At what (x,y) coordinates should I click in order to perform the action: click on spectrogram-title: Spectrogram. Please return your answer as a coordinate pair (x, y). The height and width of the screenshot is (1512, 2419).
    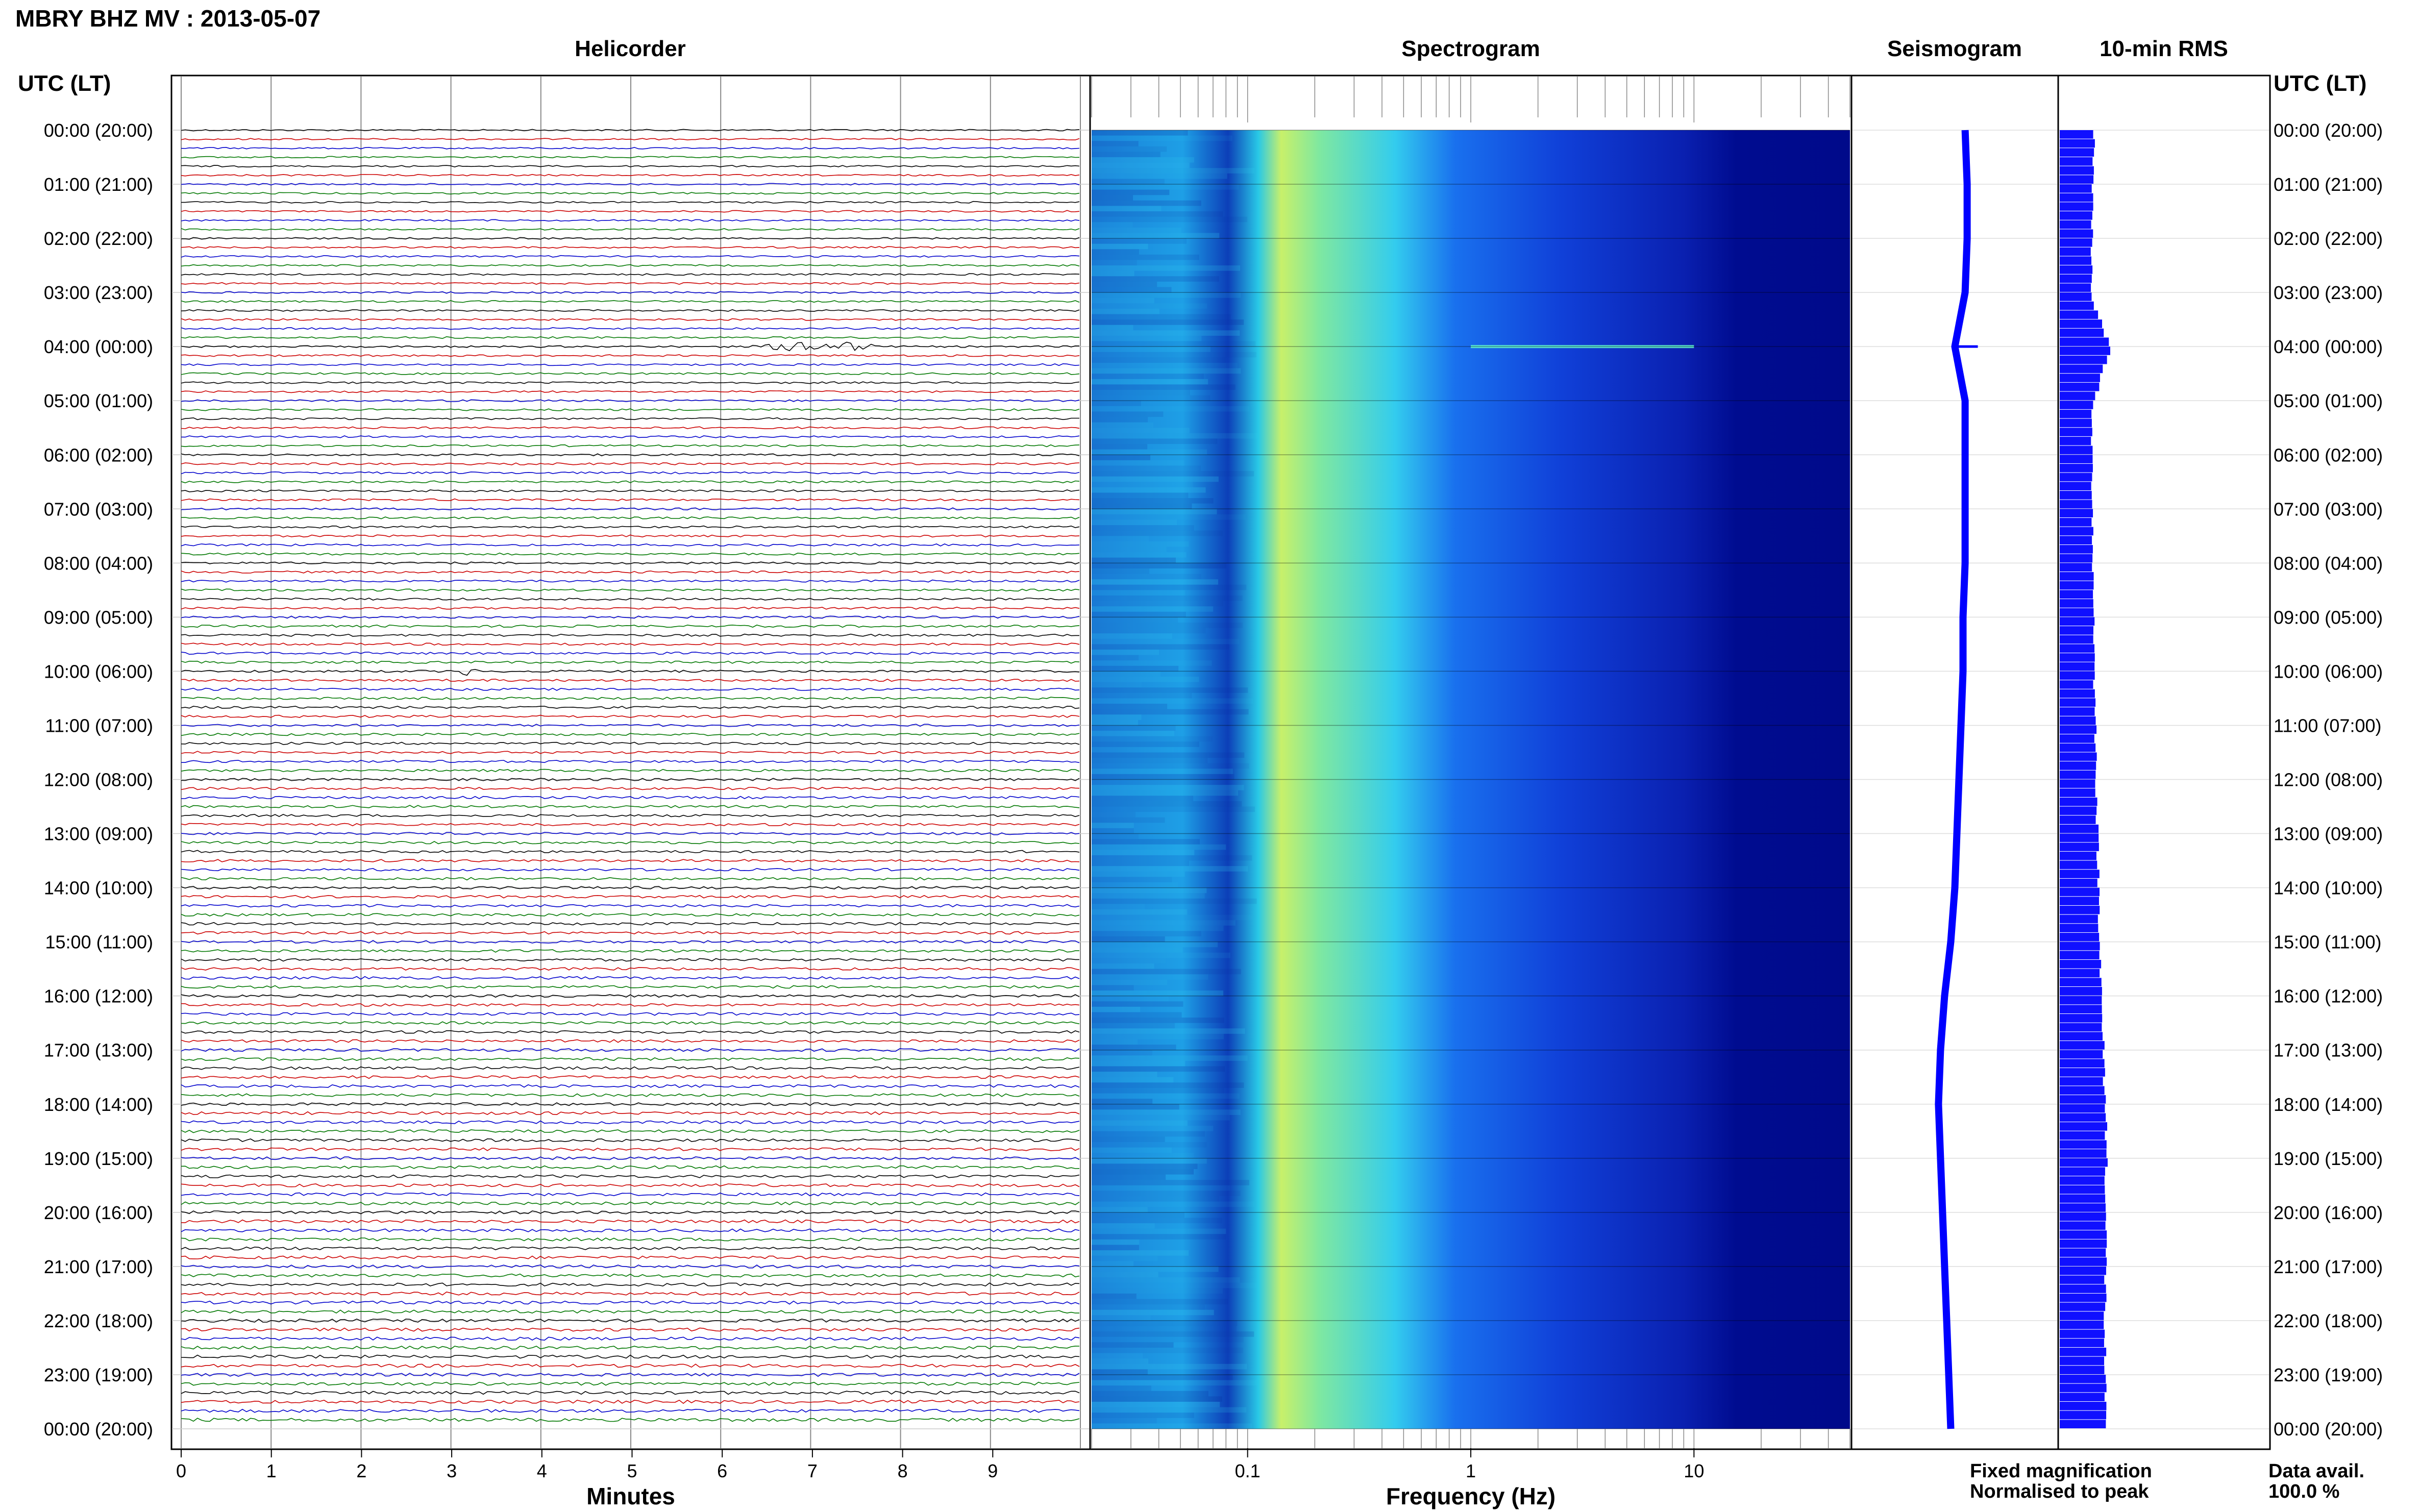
    Looking at the image, I should click on (1470, 48).